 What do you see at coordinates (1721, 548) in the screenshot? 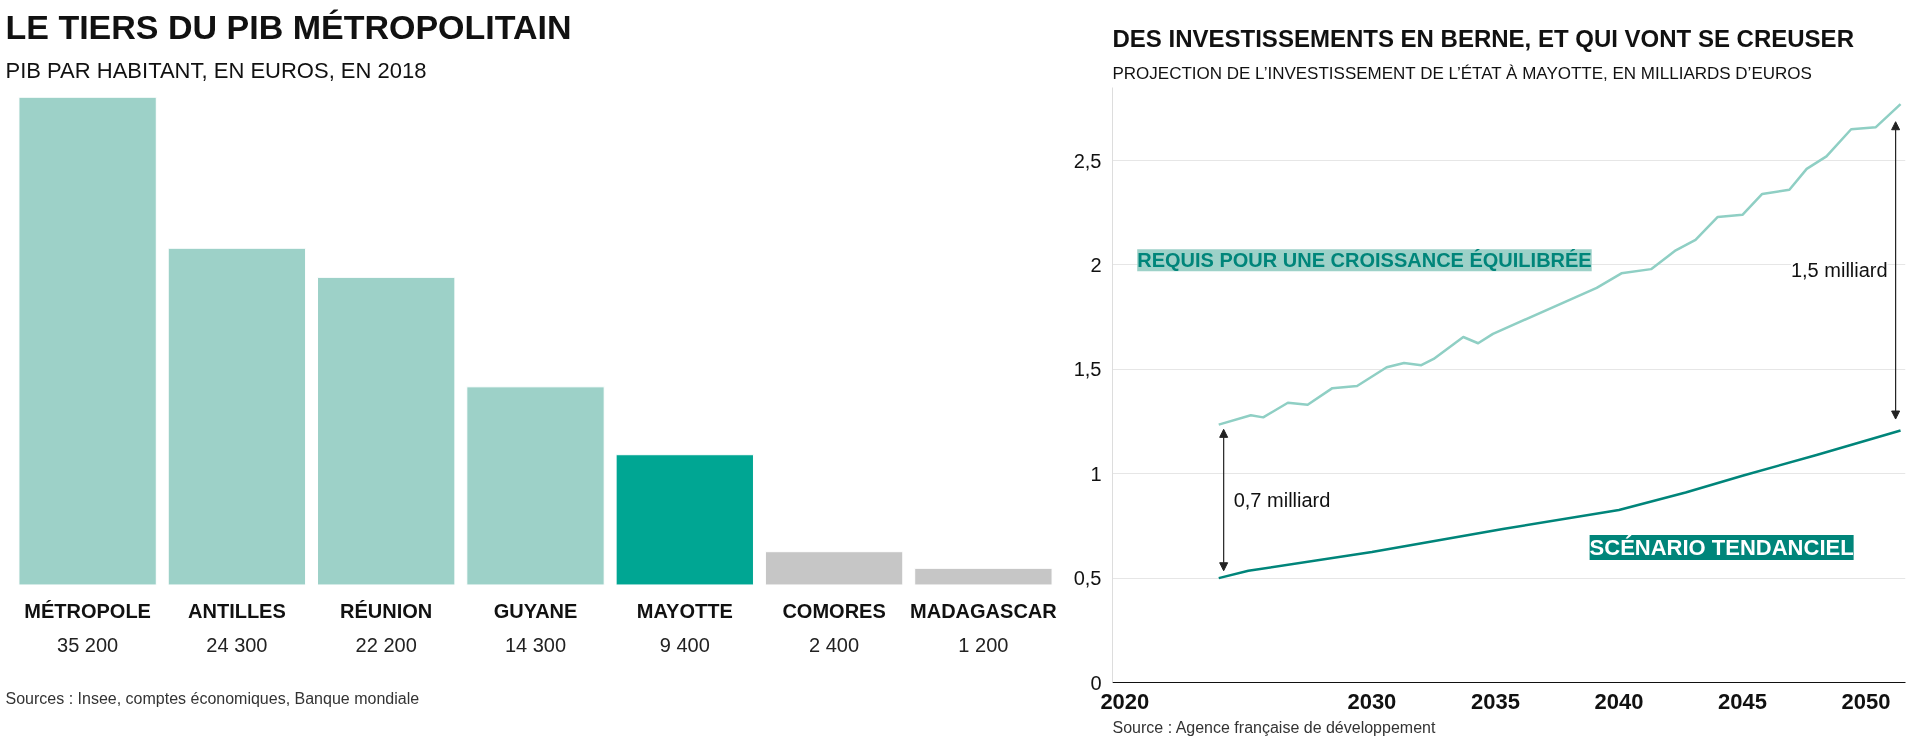
I see `series-label: SCÉNARIO TENDANCIEL` at bounding box center [1721, 548].